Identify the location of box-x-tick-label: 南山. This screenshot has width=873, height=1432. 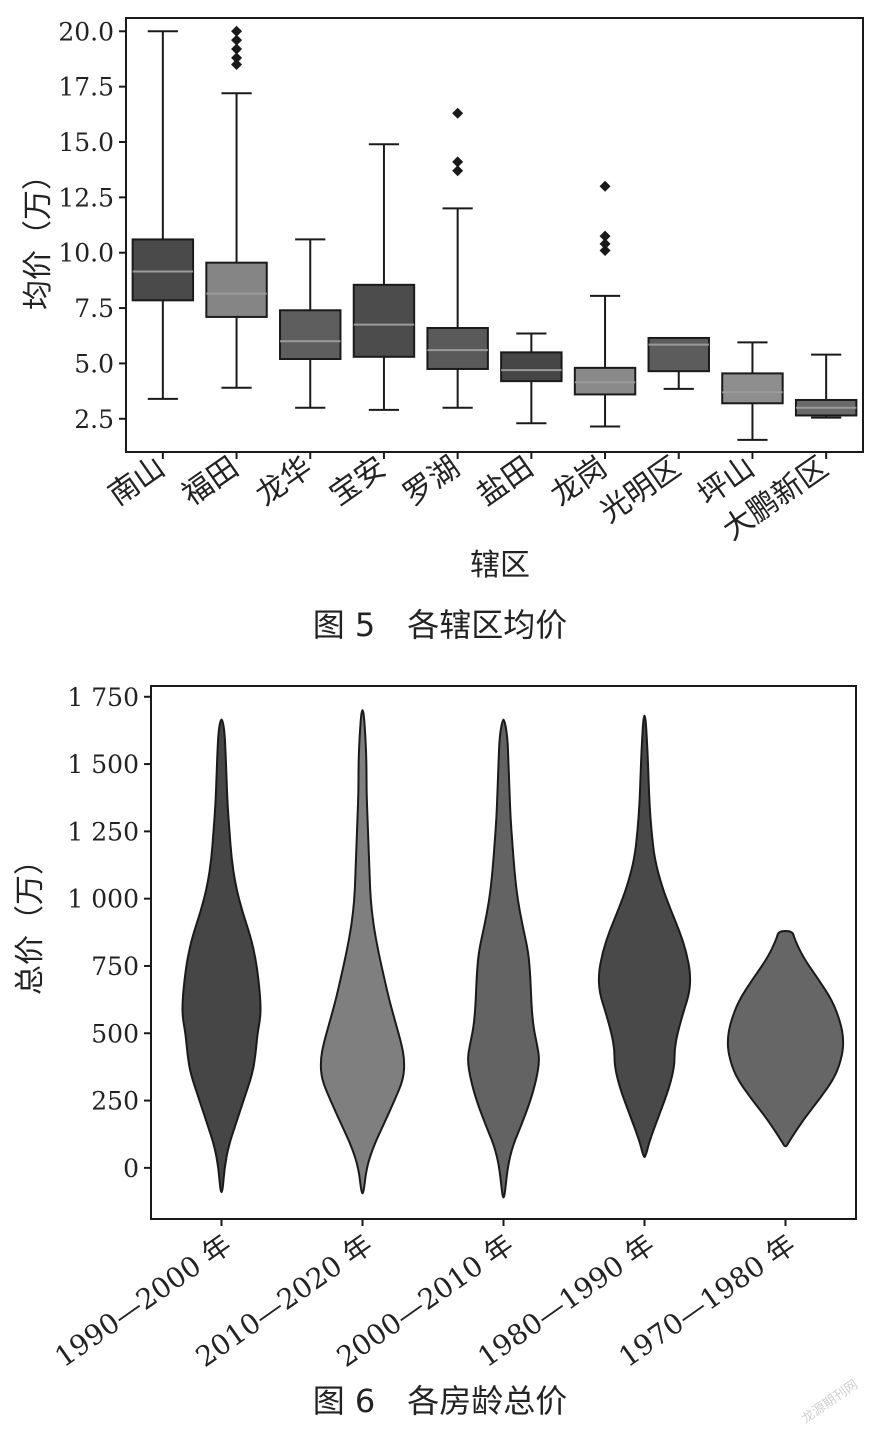
(136, 481).